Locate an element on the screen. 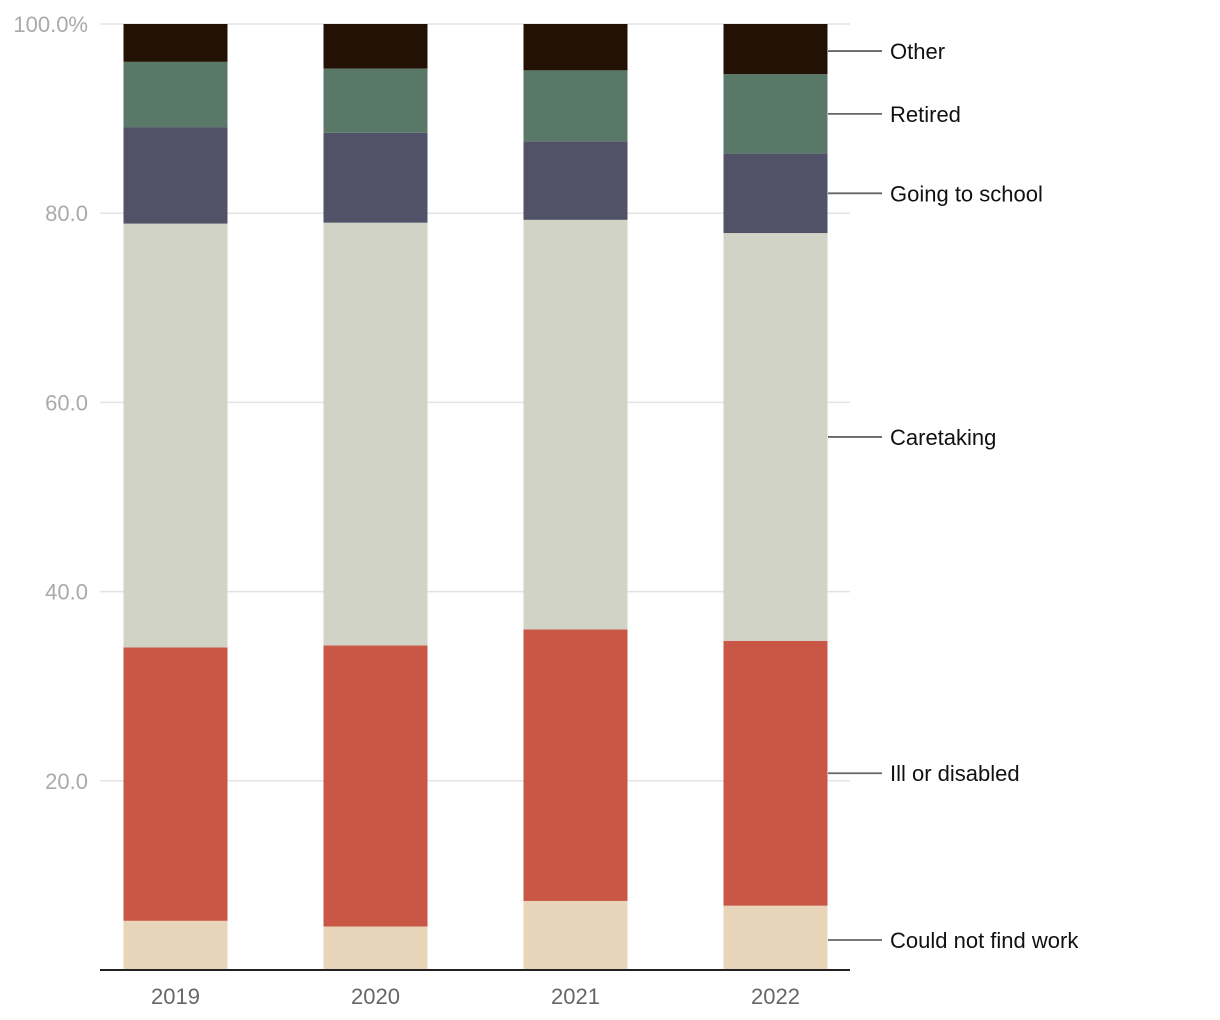  legend-entry: Retired is located at coordinates (894, 114).